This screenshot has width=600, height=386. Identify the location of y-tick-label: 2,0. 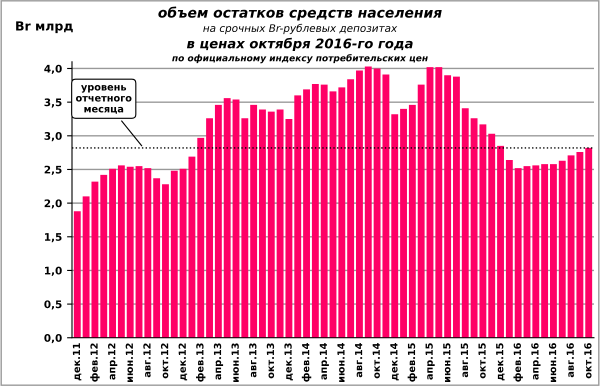
(53, 204).